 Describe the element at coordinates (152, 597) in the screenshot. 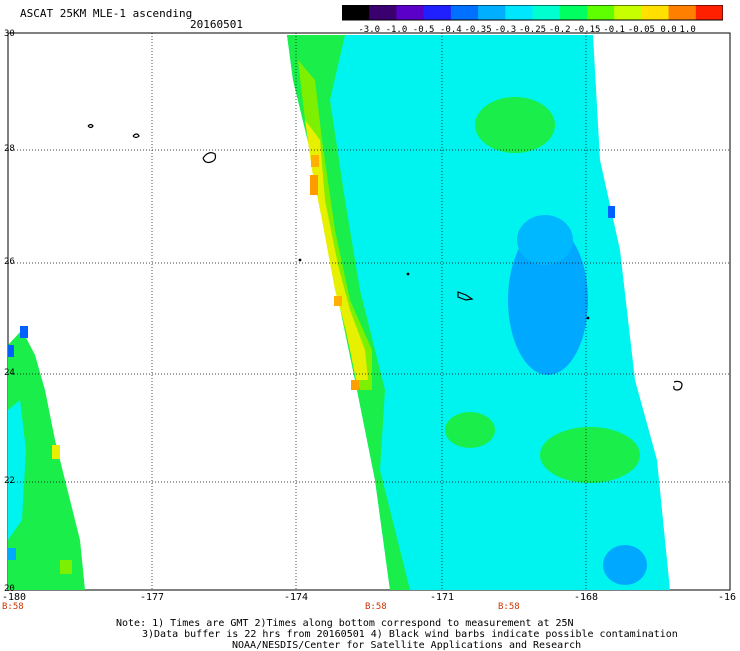

I see `lon-label: -177` at that location.